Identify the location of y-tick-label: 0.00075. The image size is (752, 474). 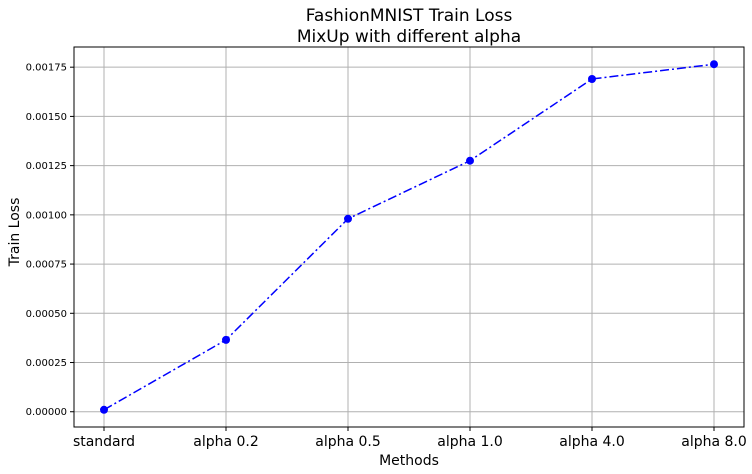
(46, 265).